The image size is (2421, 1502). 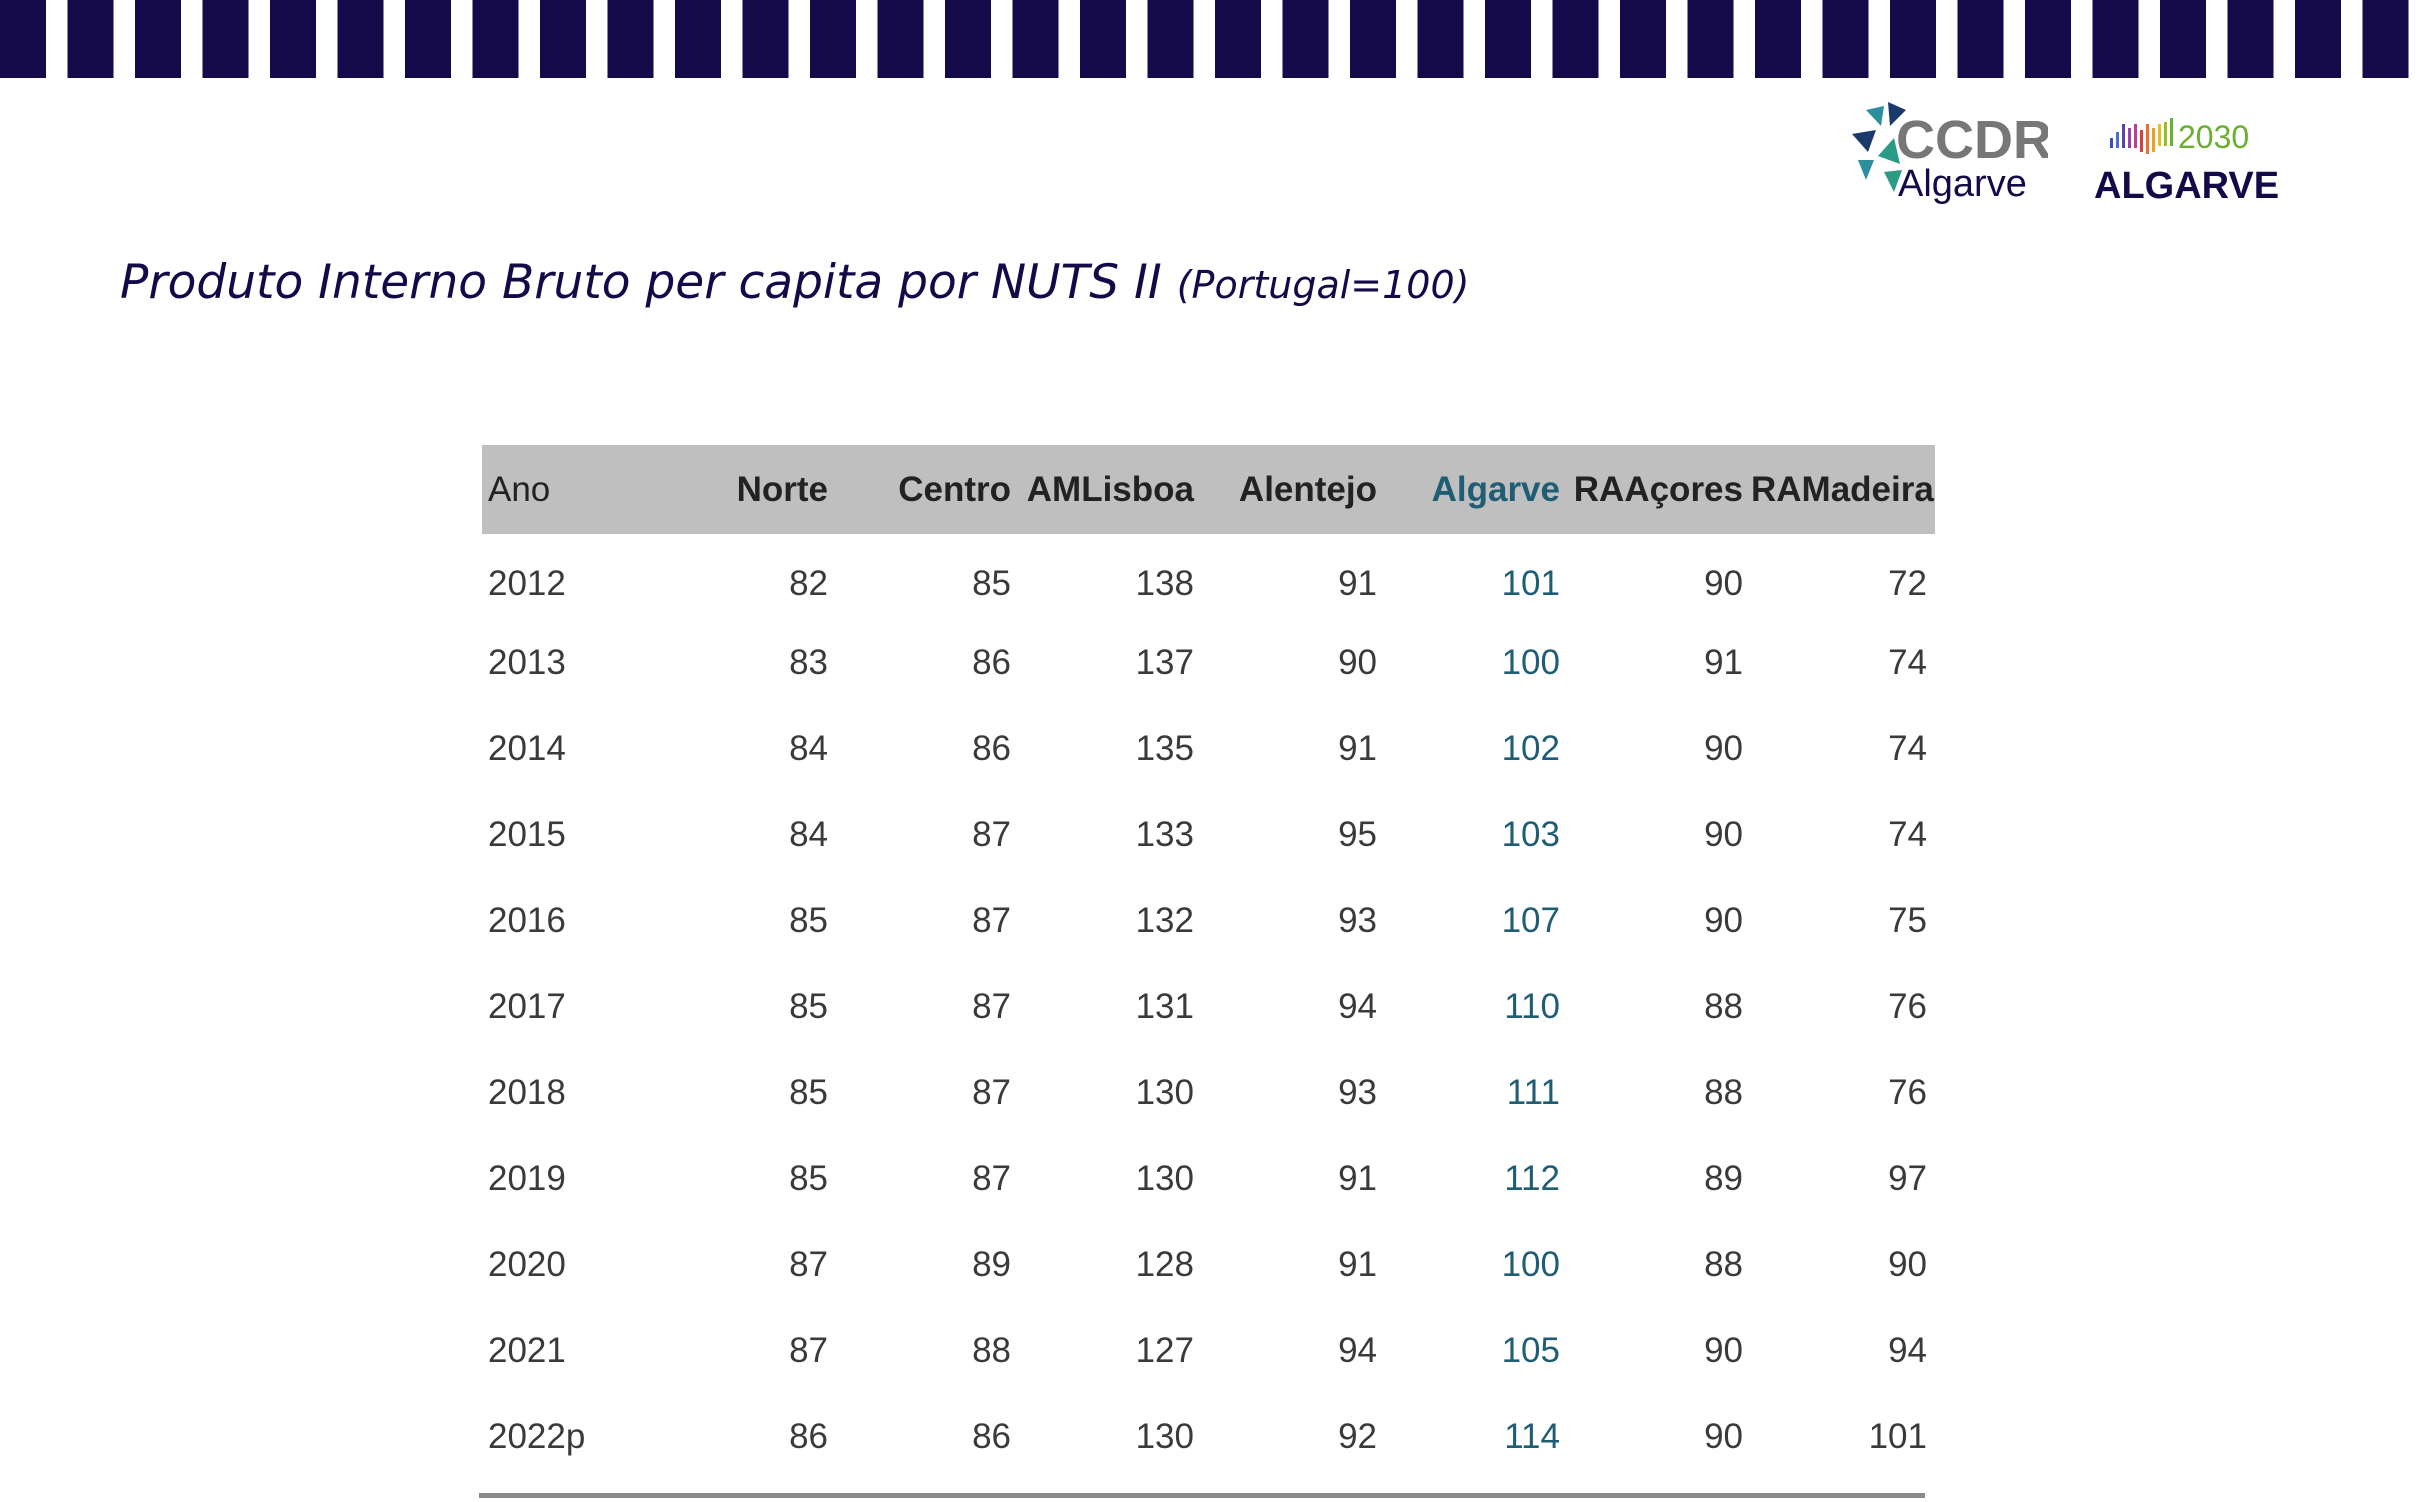 What do you see at coordinates (1842, 489) in the screenshot?
I see `header-ramadeira: RAMadeira` at bounding box center [1842, 489].